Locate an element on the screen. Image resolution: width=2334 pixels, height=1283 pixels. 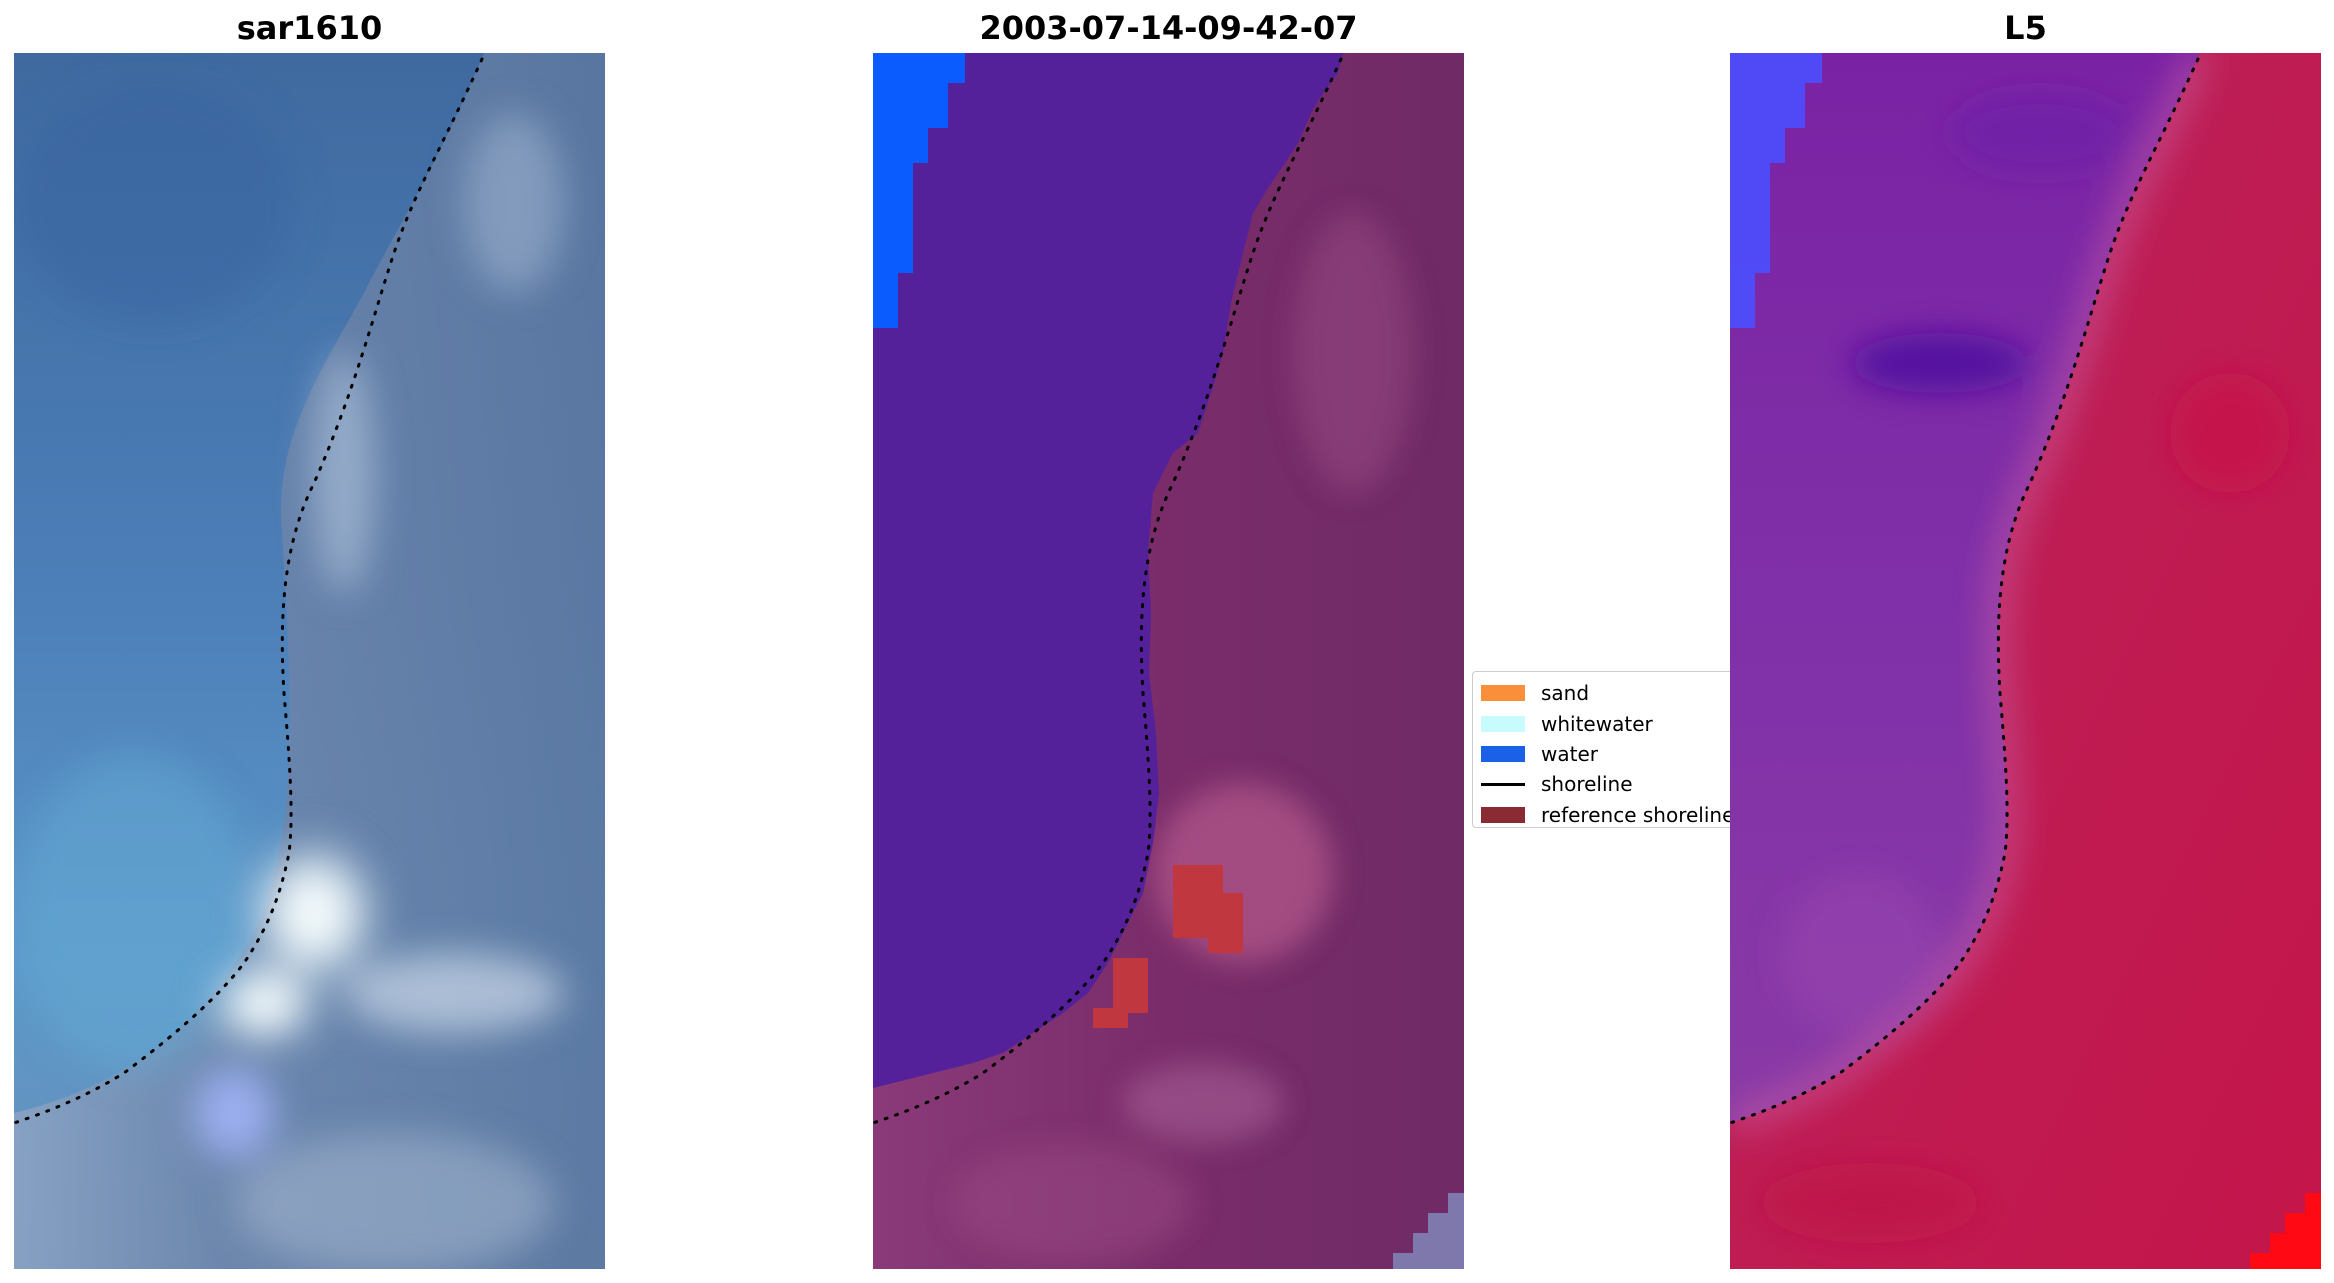
sand-swatch is located at coordinates (1503, 693).